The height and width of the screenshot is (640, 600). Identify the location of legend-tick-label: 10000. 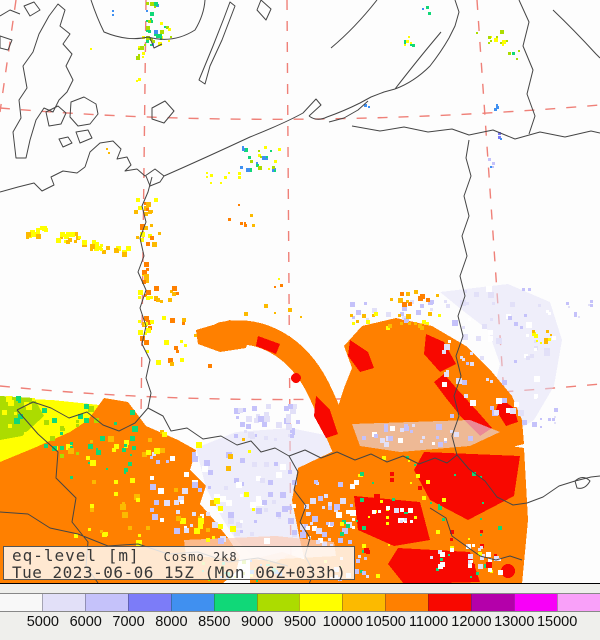
(343, 622).